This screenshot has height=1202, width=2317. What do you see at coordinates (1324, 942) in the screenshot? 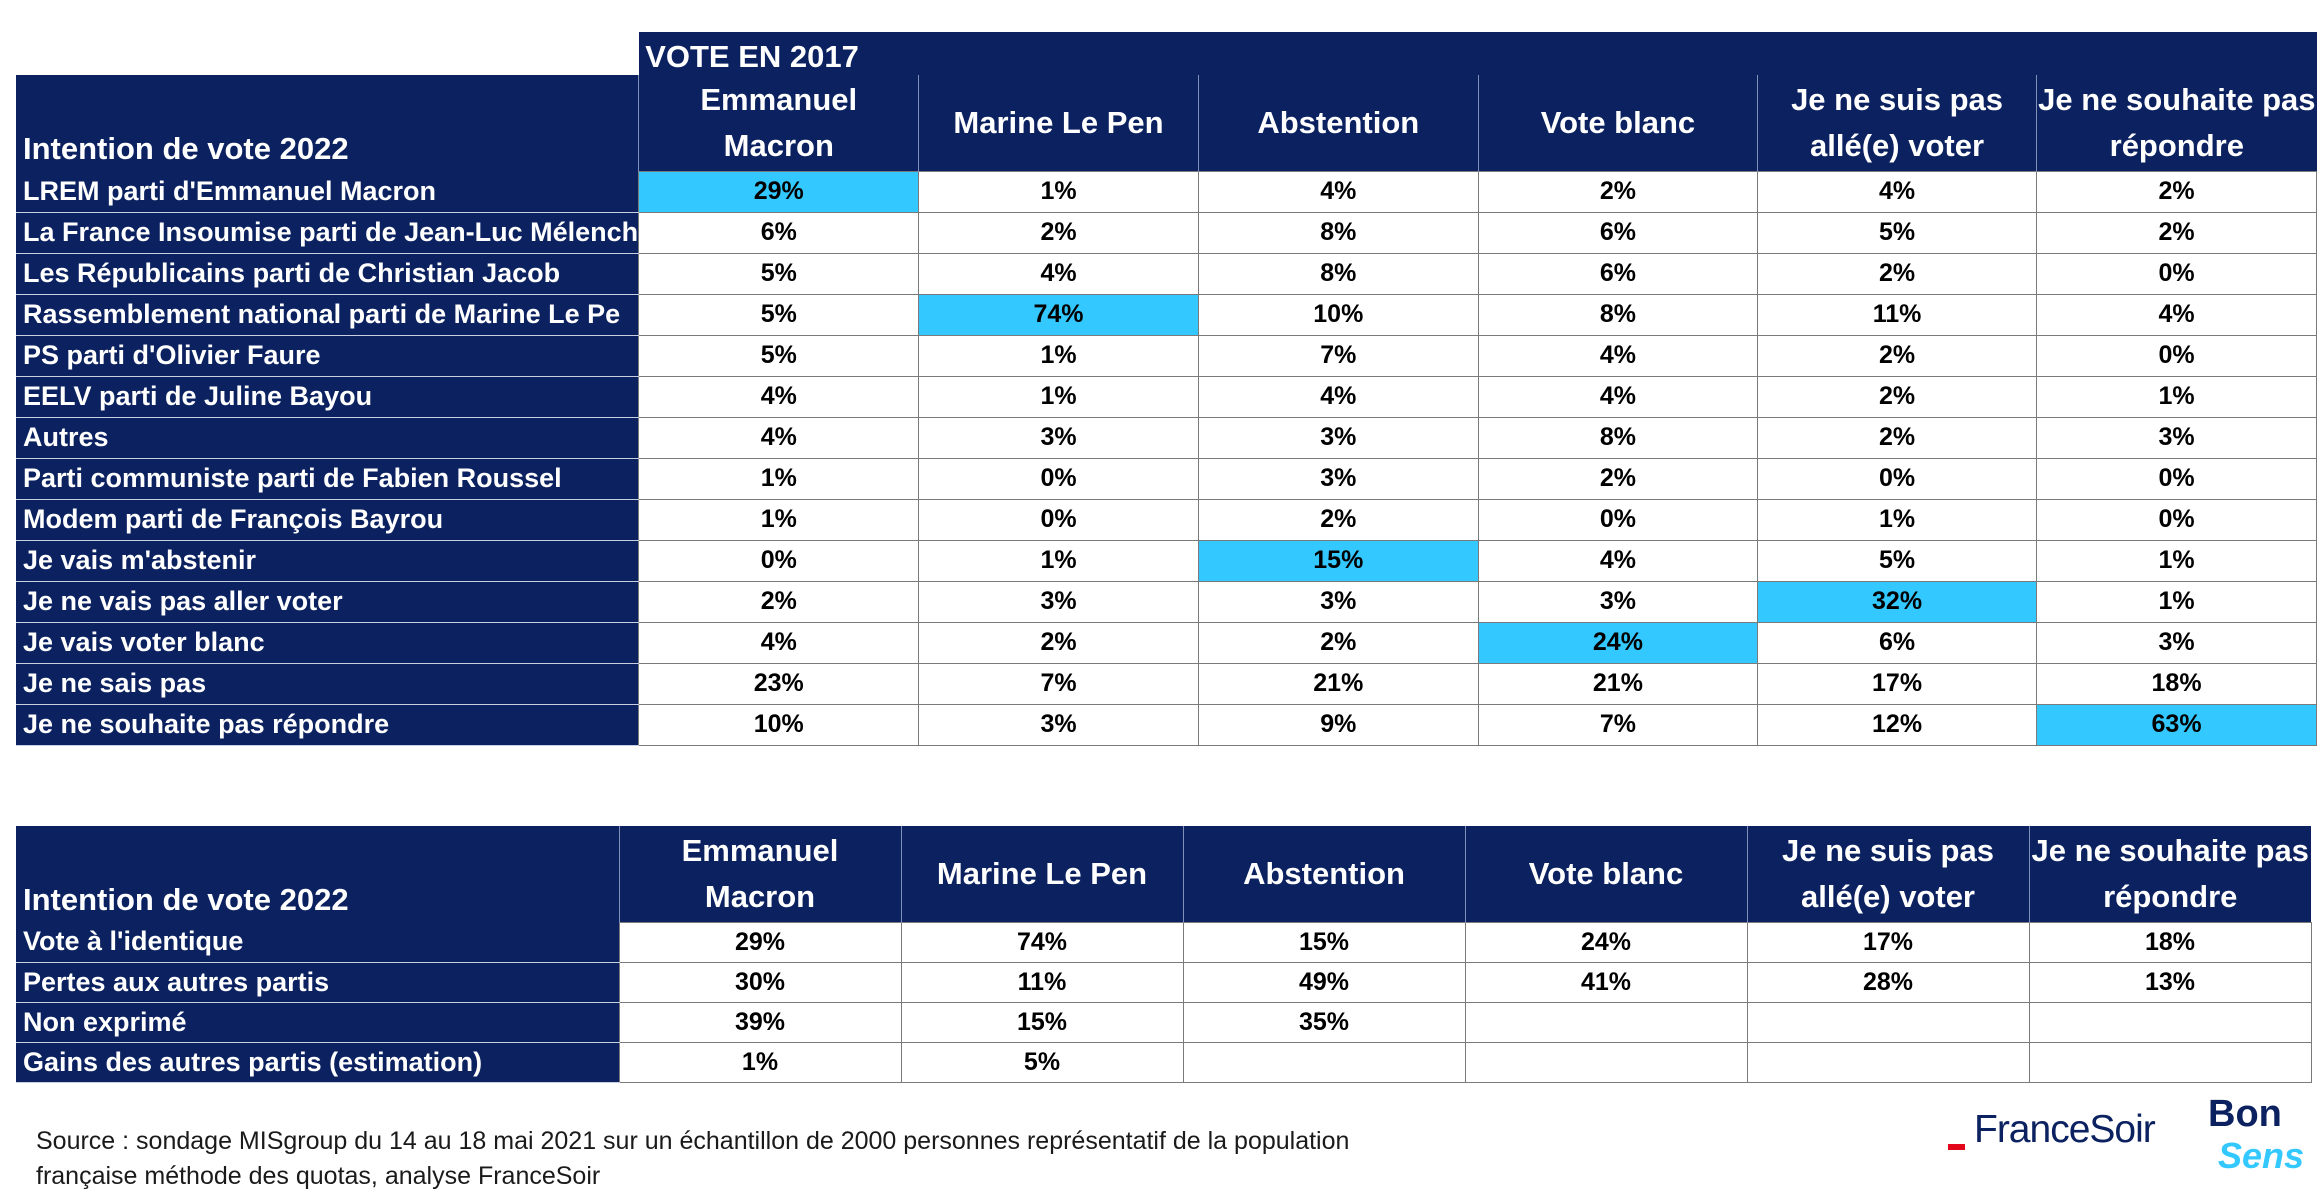
I see `value-cell: 15%` at bounding box center [1324, 942].